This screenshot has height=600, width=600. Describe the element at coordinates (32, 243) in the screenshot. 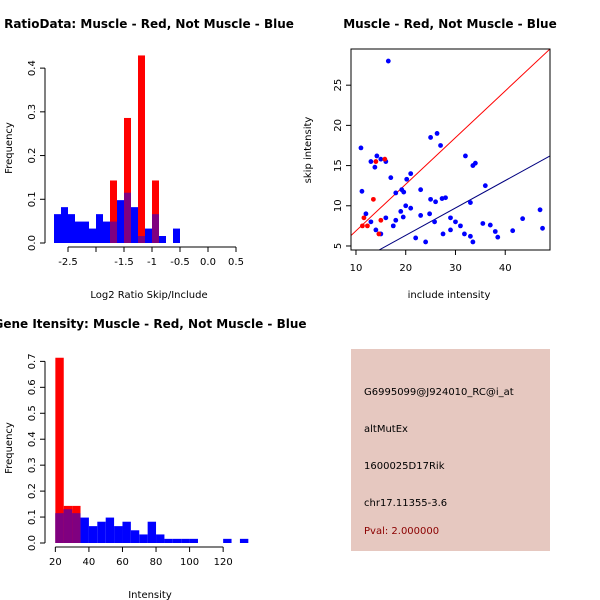

I see `ratio-y-tick-label: 0.0` at that location.